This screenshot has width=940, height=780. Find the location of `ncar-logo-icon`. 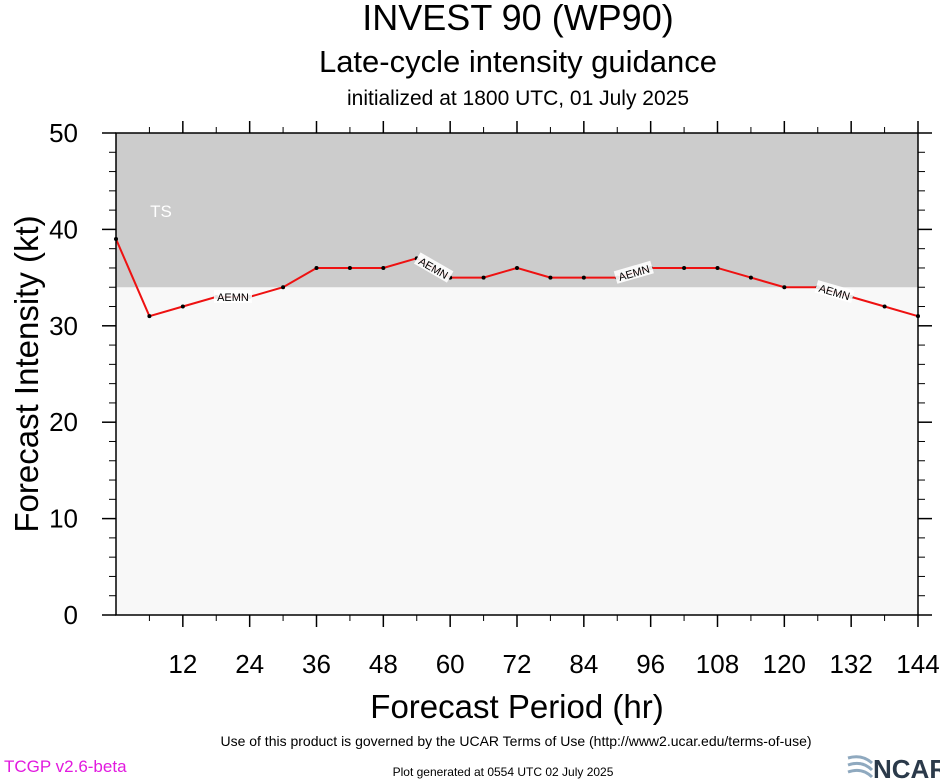

ncar-logo-icon is located at coordinates (860, 767).